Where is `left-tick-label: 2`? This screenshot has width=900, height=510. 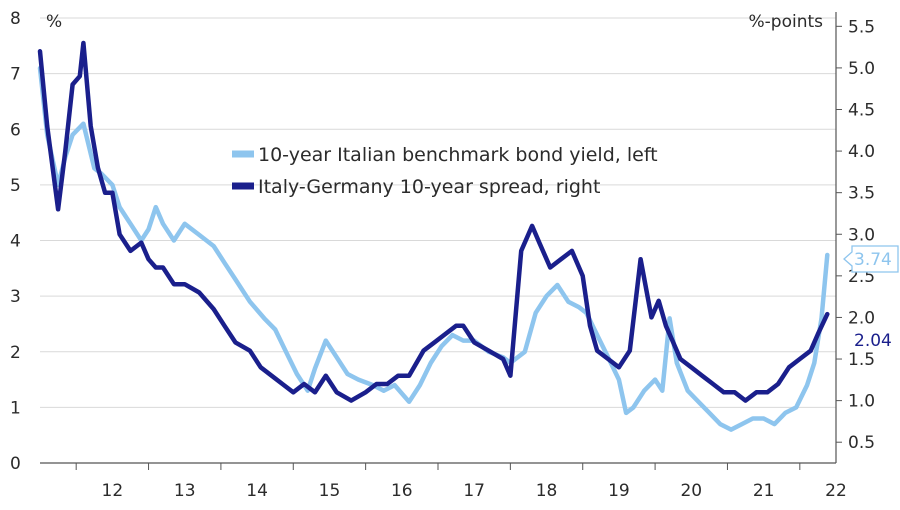
left-tick-label: 2 is located at coordinates (15, 353).